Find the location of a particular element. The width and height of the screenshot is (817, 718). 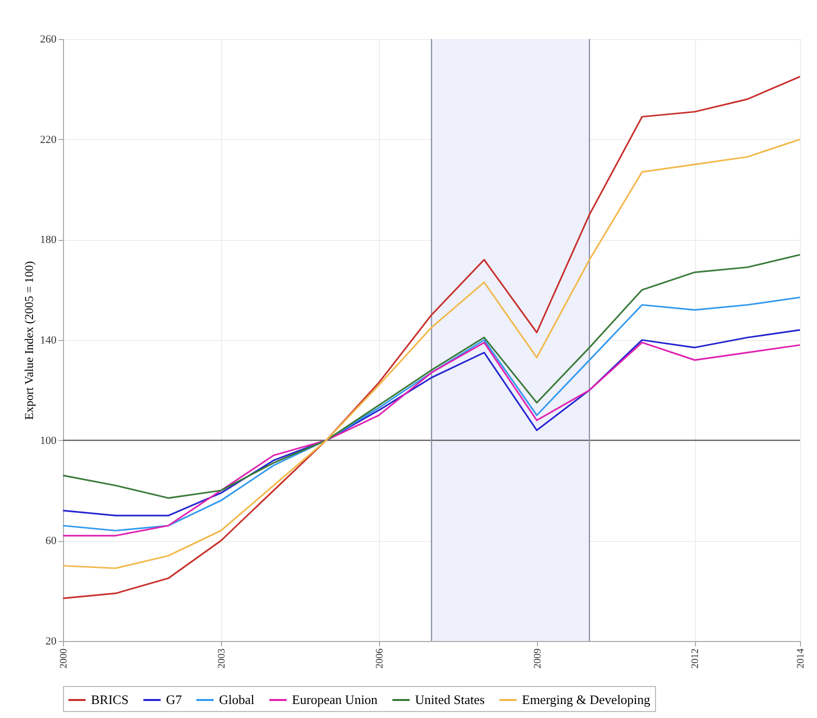

x-tick-label: 2012 is located at coordinates (696, 658).